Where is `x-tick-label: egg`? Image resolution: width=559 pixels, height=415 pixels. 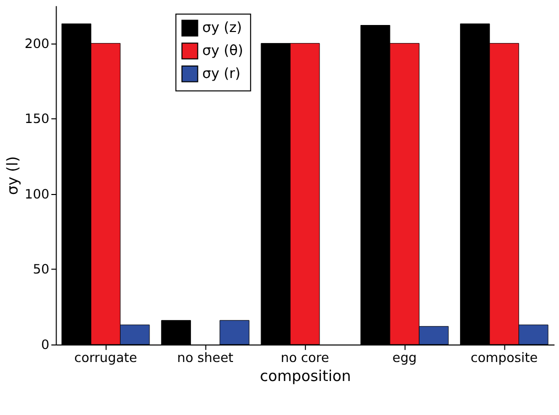
x-tick-label: egg is located at coordinates (404, 358).